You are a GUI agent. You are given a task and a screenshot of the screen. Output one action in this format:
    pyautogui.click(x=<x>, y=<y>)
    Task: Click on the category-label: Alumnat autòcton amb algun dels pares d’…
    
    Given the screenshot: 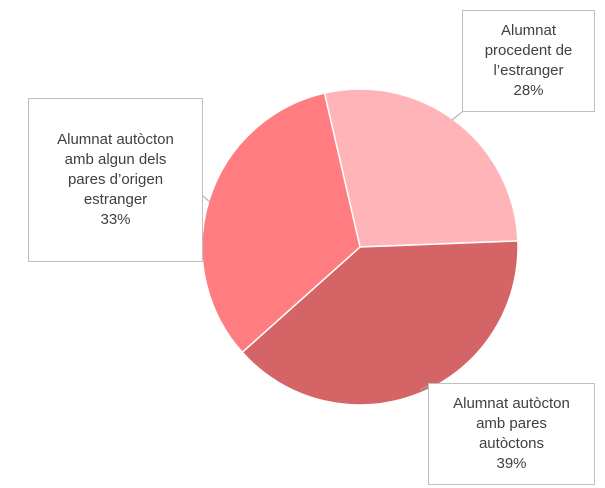 What is the action you would take?
    pyautogui.click(x=115, y=169)
    